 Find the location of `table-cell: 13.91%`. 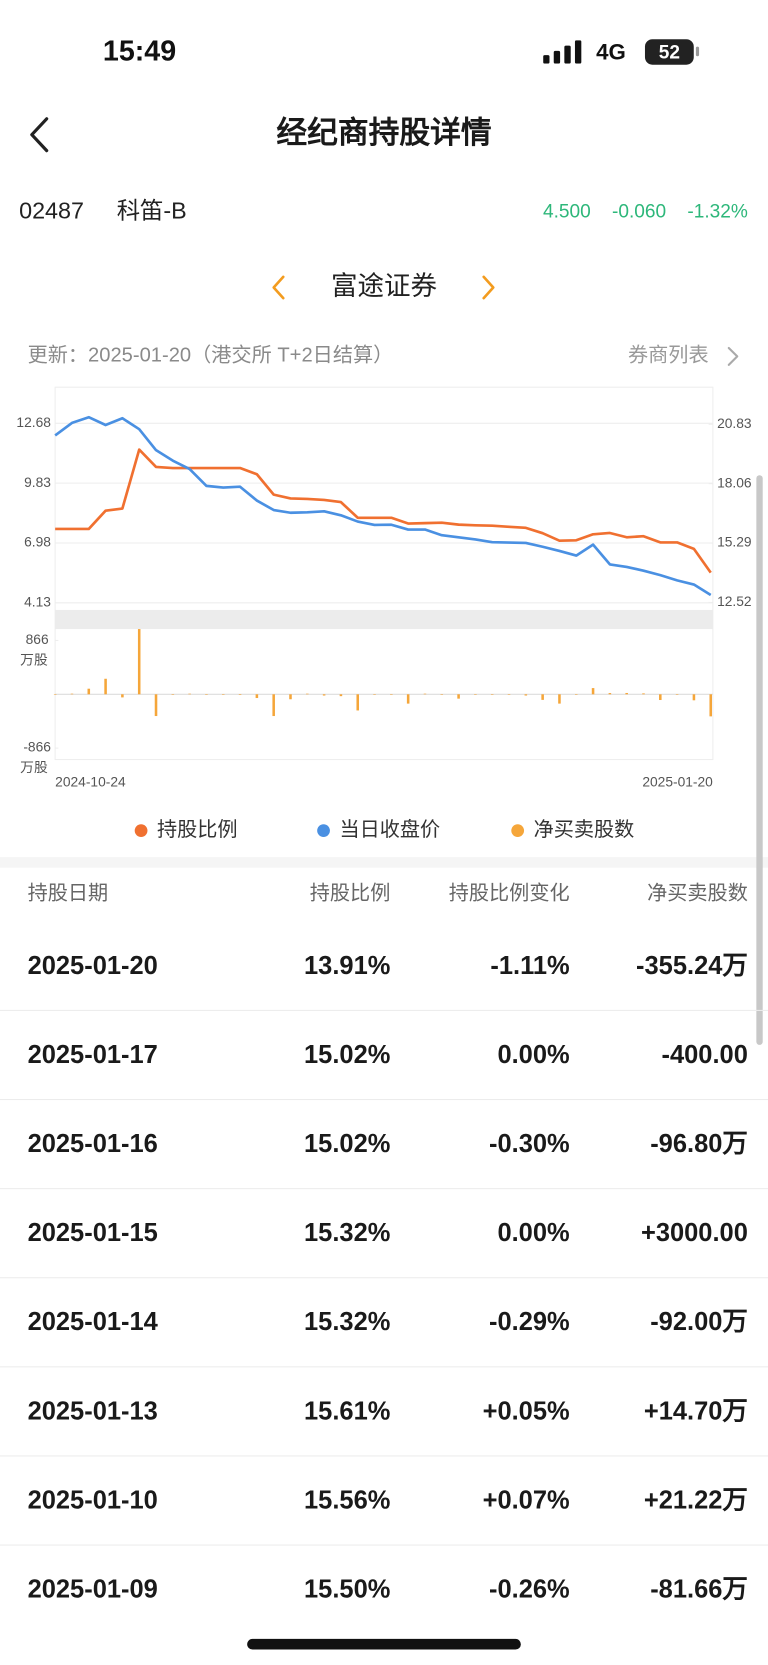

table-cell: 13.91% is located at coordinates (347, 966).